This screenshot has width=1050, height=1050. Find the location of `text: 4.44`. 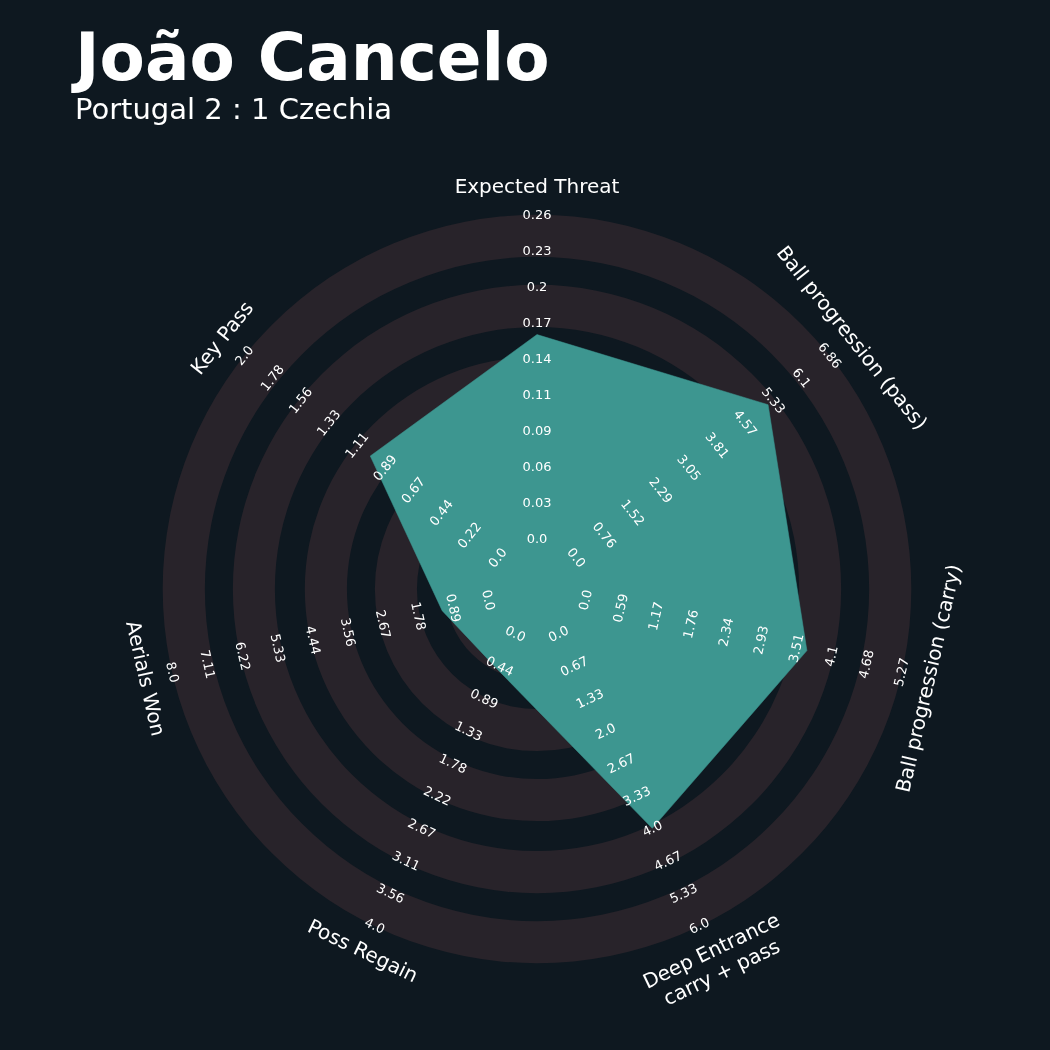

text: 4.44 is located at coordinates (313, 640).